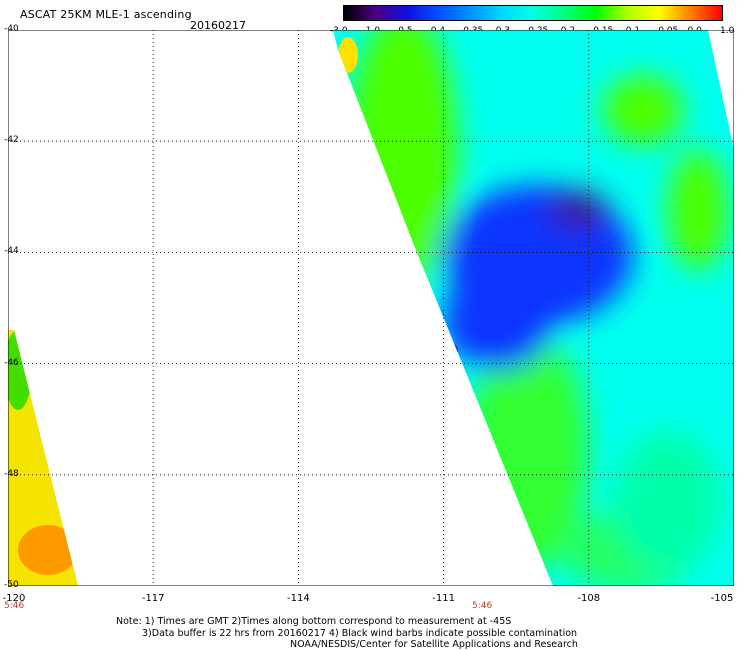 This screenshot has width=740, height=650. I want to click on y-axis-label: -40, so click(11, 29).